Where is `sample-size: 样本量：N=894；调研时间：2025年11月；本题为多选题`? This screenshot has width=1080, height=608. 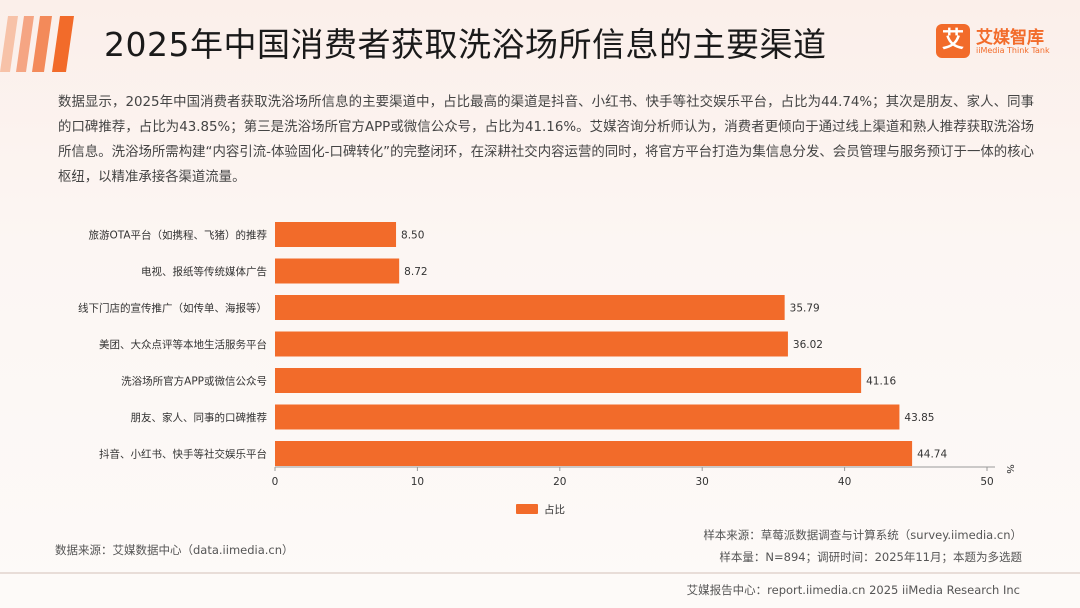
sample-size: 样本量：N=894；调研时间：2025年11月；本题为多选题 is located at coordinates (870, 557).